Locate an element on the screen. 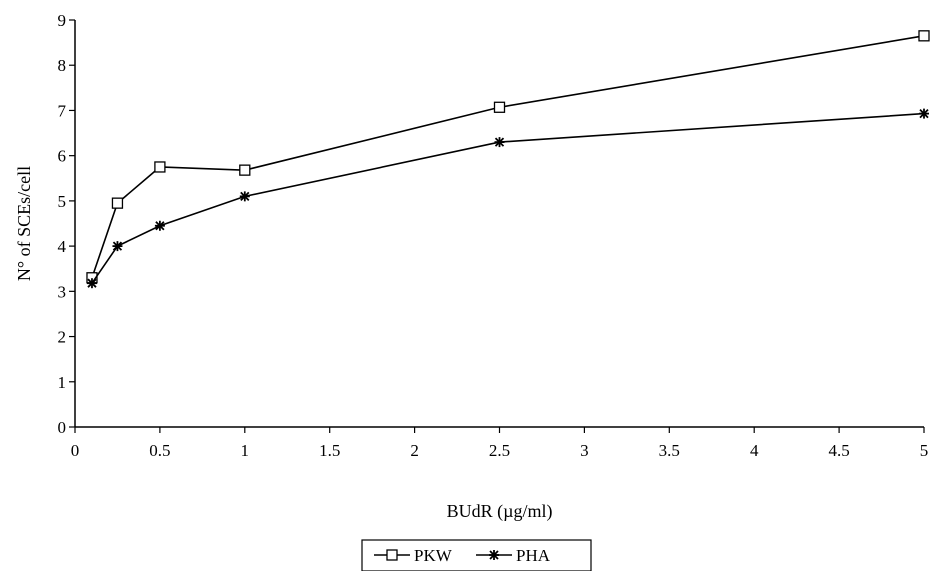 This screenshot has width=932, height=571. y-axis-ticks: 0 1 2 3 4 5 6 7 8 9 is located at coordinates (66, 224).